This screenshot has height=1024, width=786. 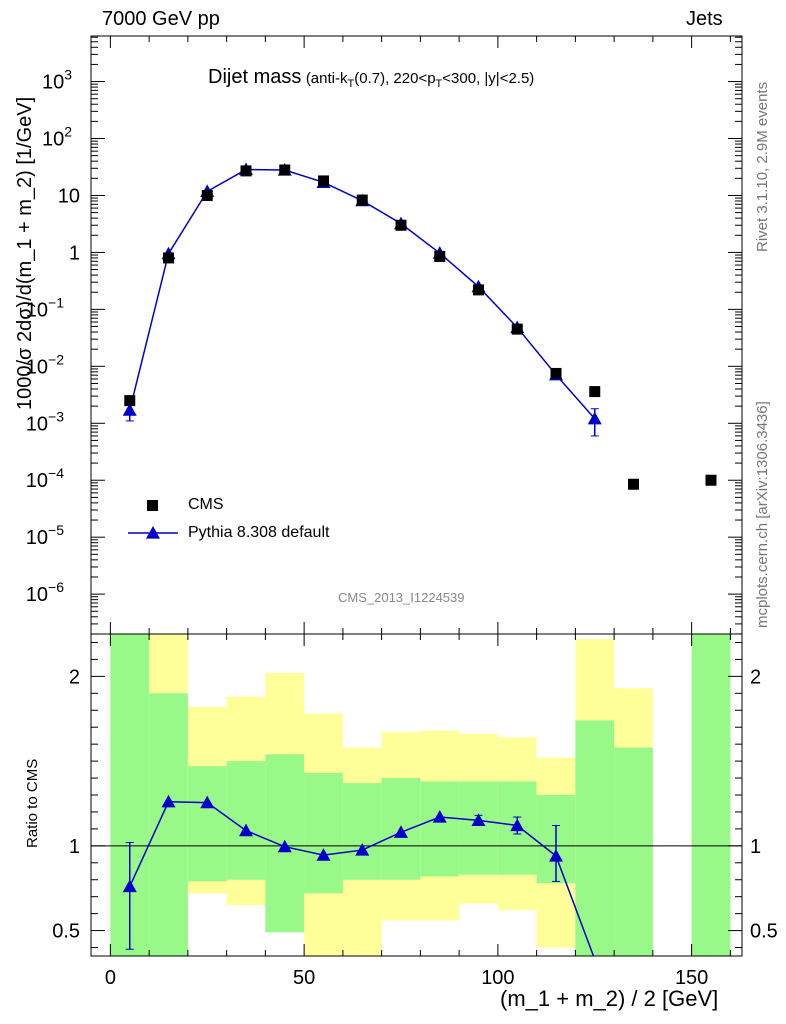 I want to click on main-y-tick-label: 10⁻⁴, so click(x=45, y=478).